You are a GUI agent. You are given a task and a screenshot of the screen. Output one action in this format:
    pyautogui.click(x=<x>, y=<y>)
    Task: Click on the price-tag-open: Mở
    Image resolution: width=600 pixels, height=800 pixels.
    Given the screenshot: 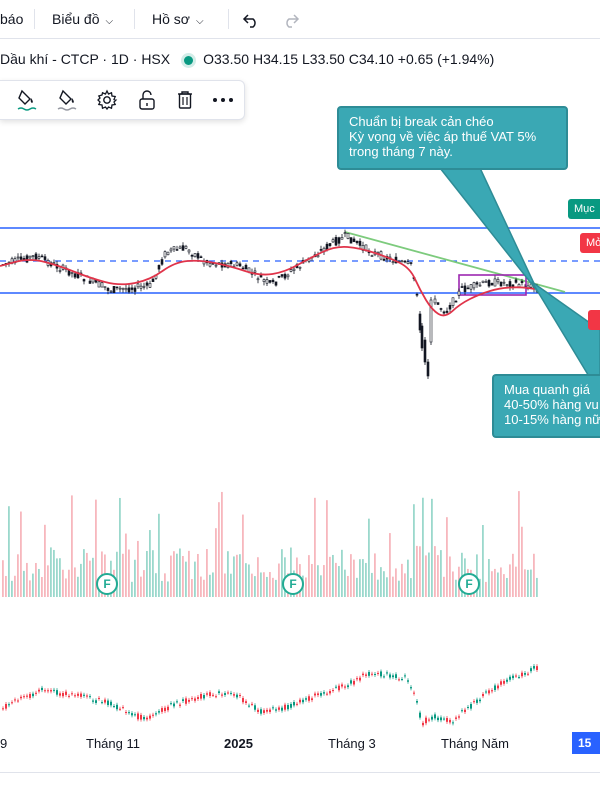 What is the action you would take?
    pyautogui.click(x=590, y=243)
    